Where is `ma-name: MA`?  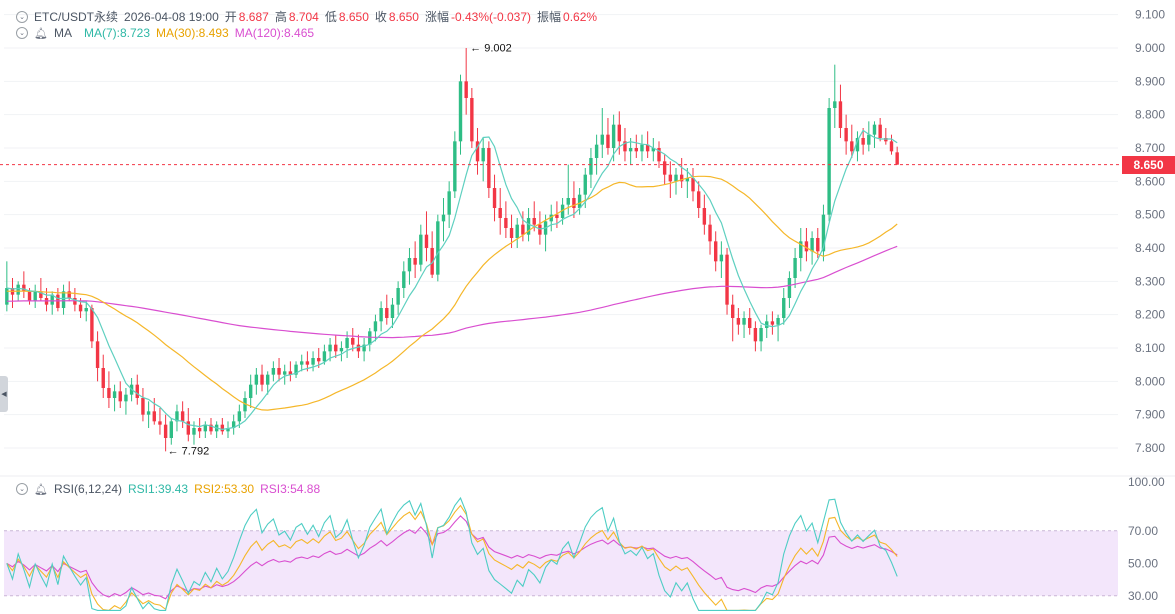 ma-name: MA is located at coordinates (62, 33).